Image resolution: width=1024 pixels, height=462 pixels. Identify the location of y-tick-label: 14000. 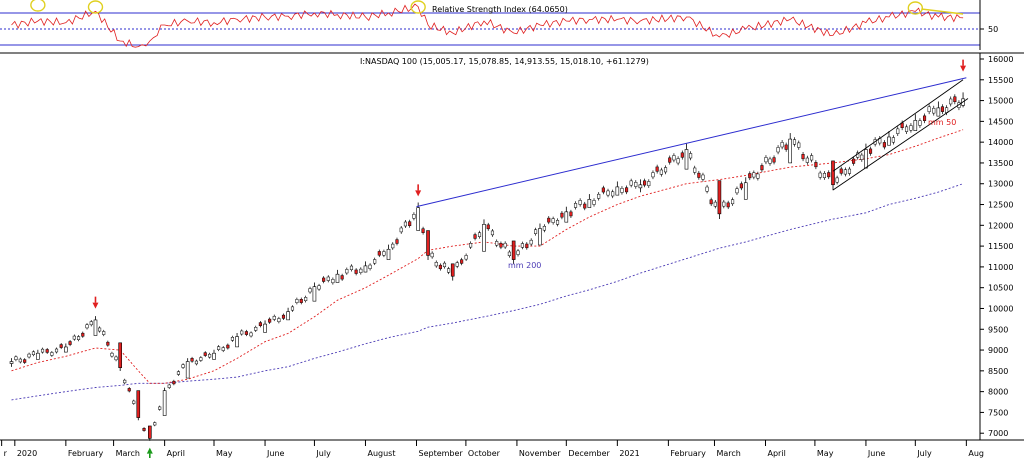
(1000, 142).